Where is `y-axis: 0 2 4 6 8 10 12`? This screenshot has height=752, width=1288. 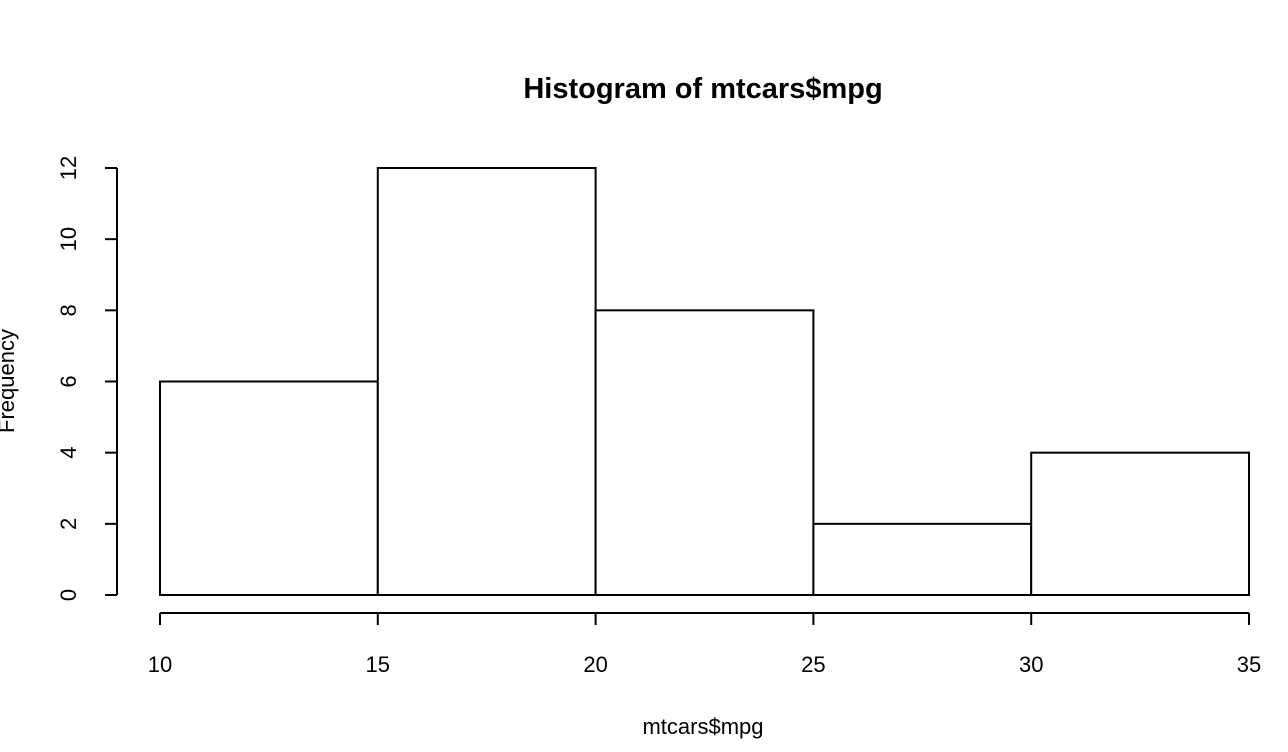 y-axis: 0 2 4 6 8 10 12 is located at coordinates (87, 378).